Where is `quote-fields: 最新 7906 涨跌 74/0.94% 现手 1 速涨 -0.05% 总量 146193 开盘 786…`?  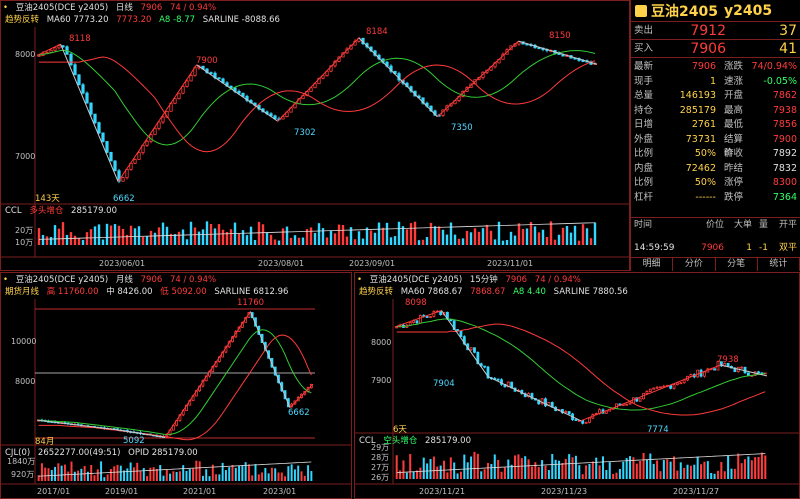 quote-fields: 最新 7906 涨跌 74/0.94% 现手 1 速涨 -0.05% 总量 146193 开盘 786… is located at coordinates (715, 131).